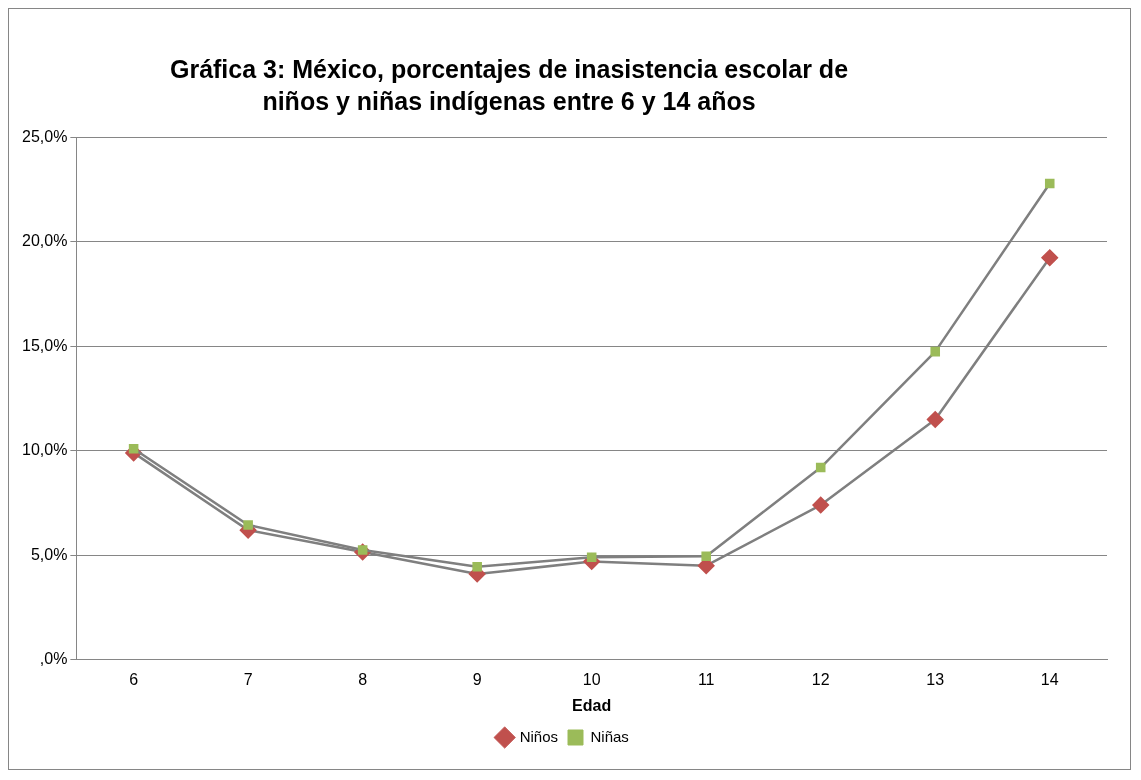 Image resolution: width=1141 pixels, height=780 pixels. What do you see at coordinates (363, 679) in the screenshot?
I see `x-tick-label: 8` at bounding box center [363, 679].